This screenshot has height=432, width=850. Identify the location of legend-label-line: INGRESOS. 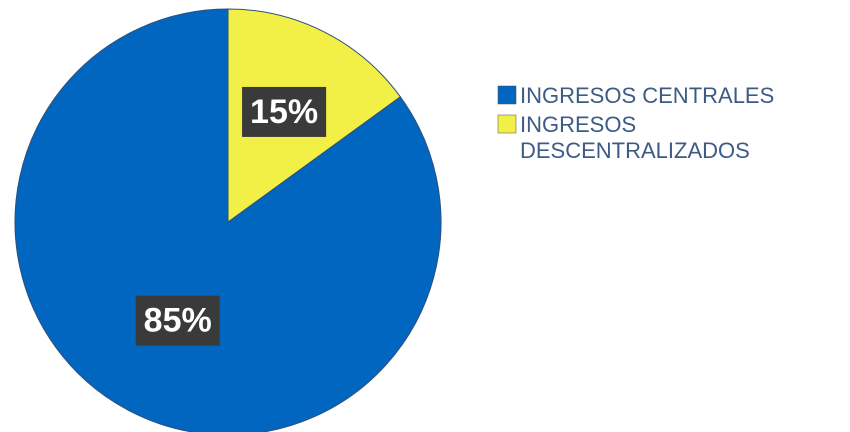
(578, 124).